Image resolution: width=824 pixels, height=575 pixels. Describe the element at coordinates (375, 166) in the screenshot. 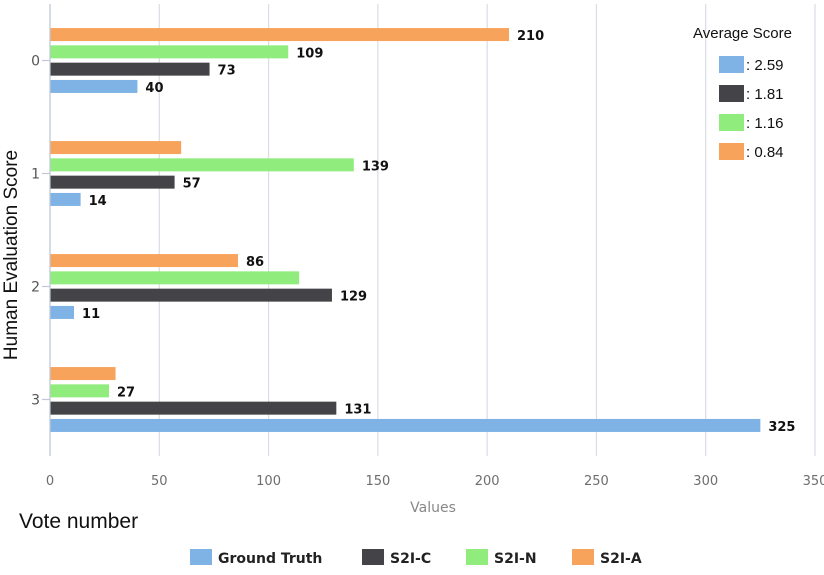

I see `data-label-s2i-n-1: 139` at that location.